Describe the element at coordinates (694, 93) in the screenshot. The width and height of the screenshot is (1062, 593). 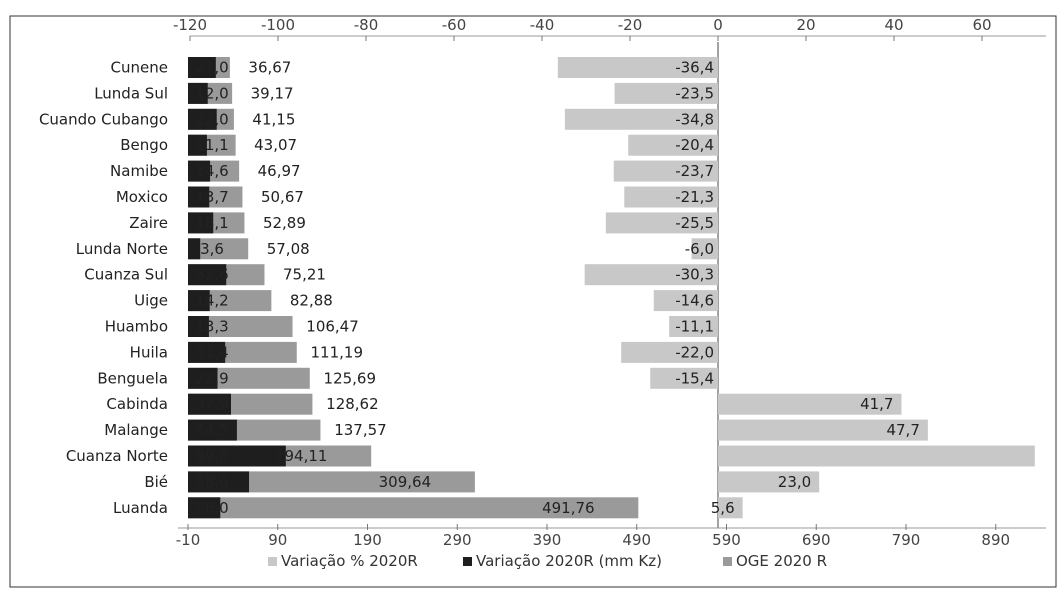
I see `variacao-pct-label: -23,5` at that location.